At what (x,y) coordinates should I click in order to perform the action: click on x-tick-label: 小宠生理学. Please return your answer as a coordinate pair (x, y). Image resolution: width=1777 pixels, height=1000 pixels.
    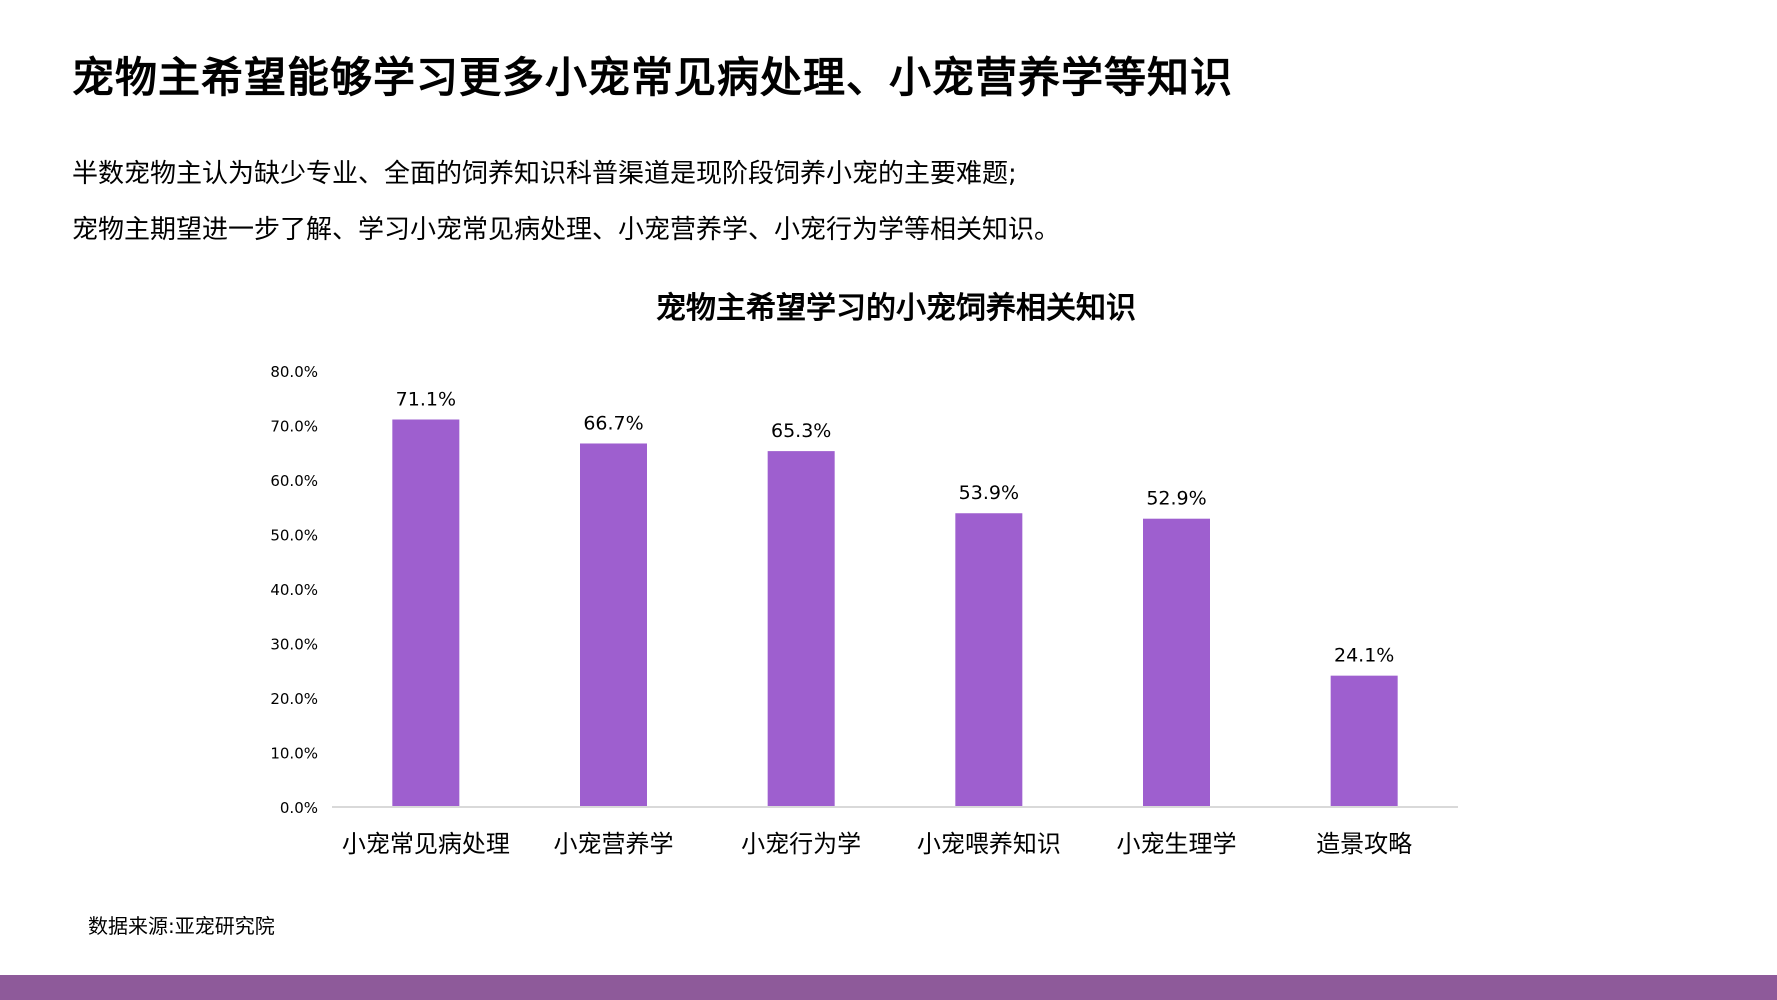
    Looking at the image, I should click on (1177, 844).